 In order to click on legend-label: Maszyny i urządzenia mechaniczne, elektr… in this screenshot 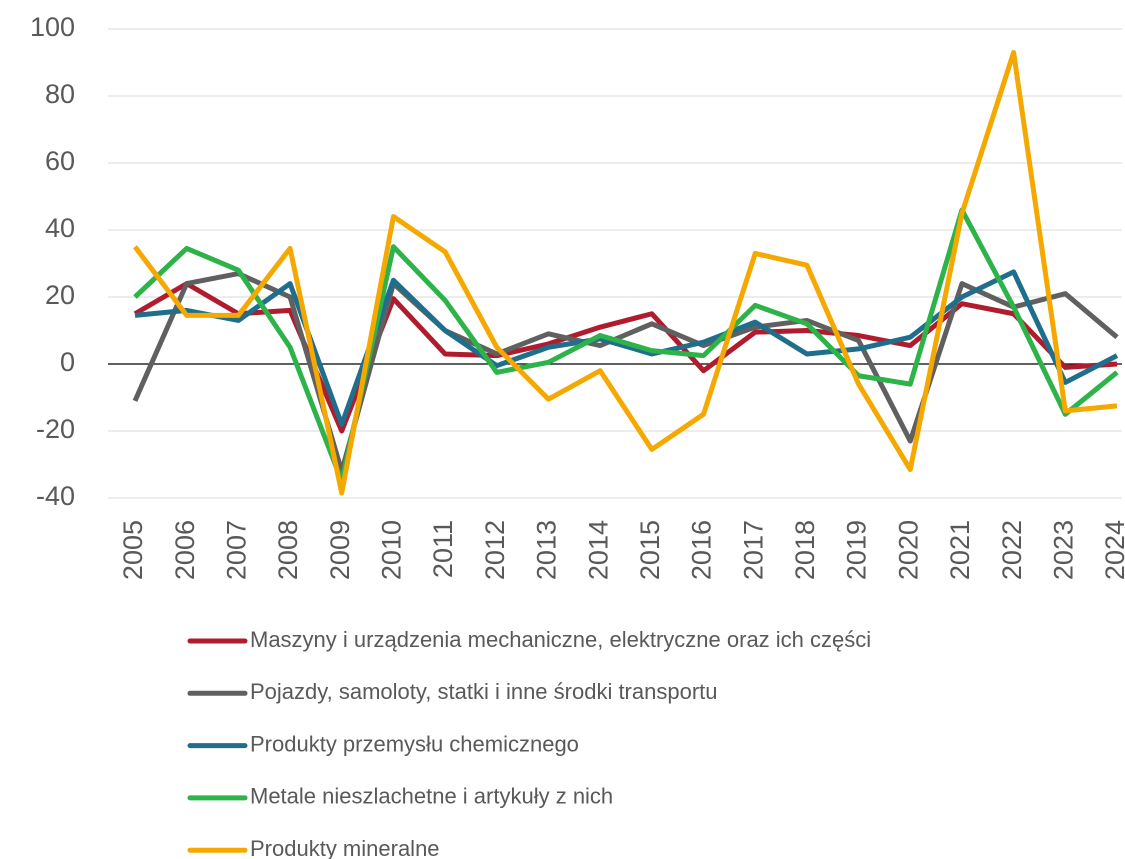, I will do `click(560, 639)`.